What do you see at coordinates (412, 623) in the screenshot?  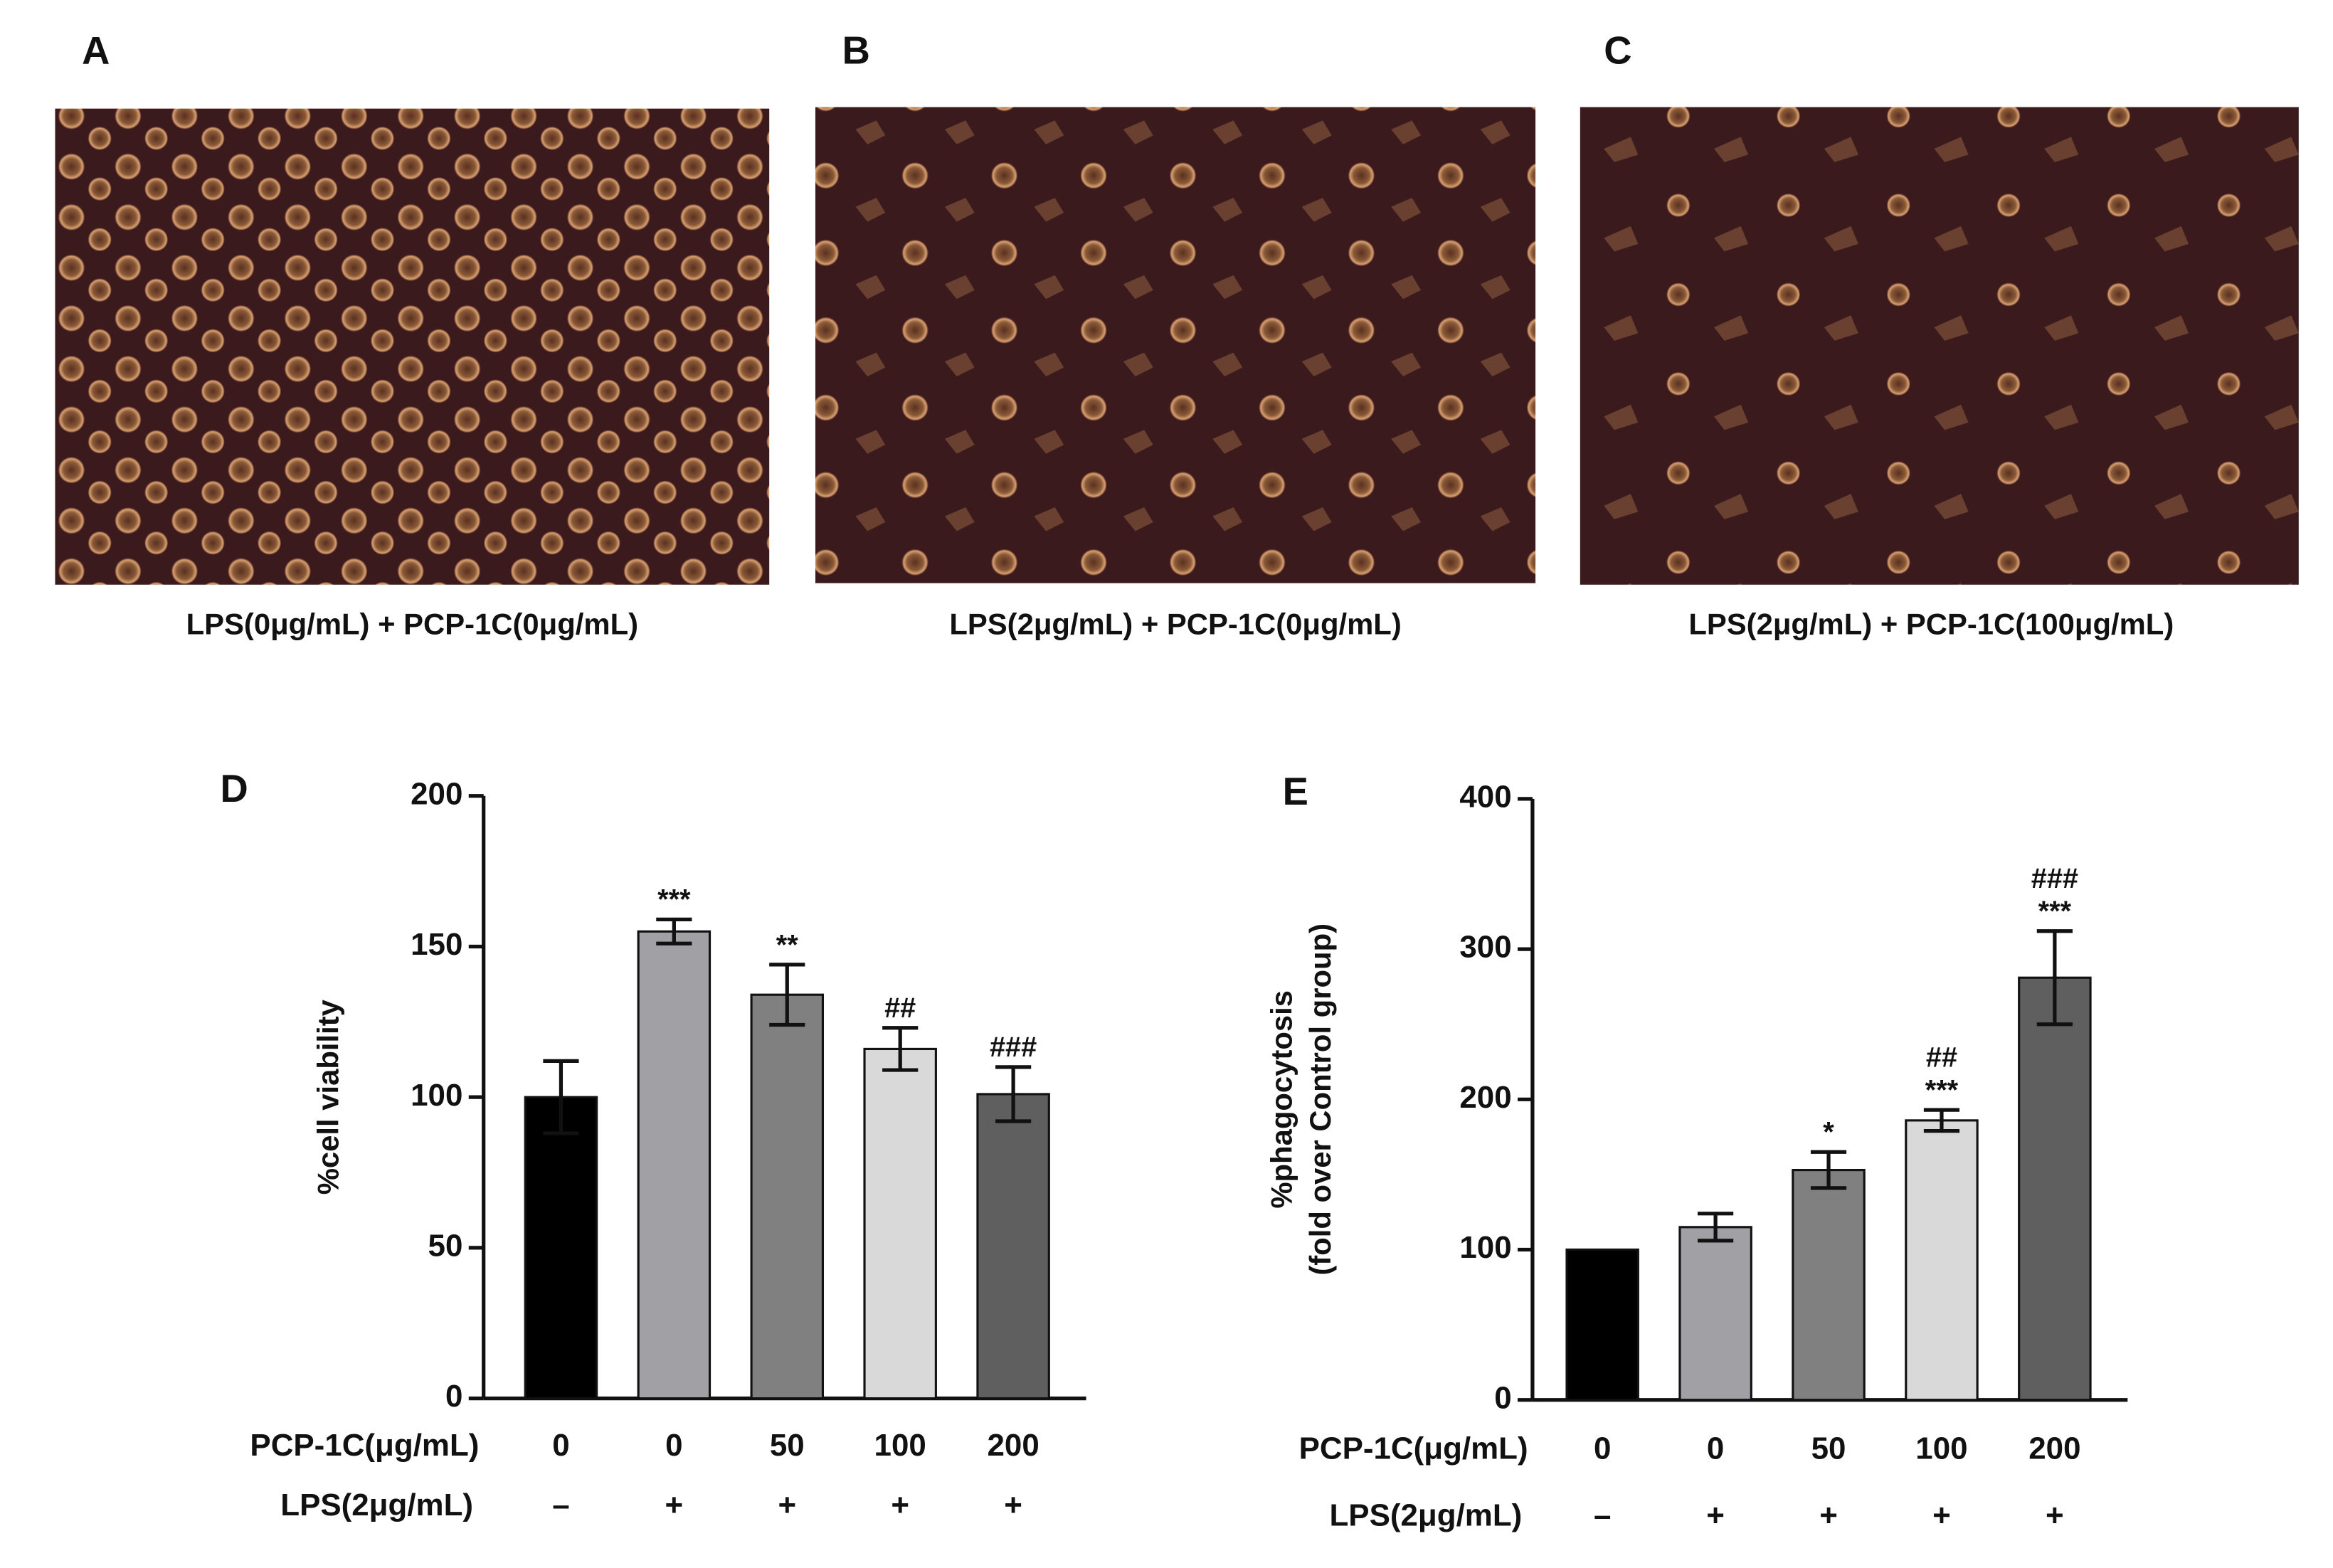 I see `caption: LPS(0μg/mL) + PCP-1C(0μg/mL)` at bounding box center [412, 623].